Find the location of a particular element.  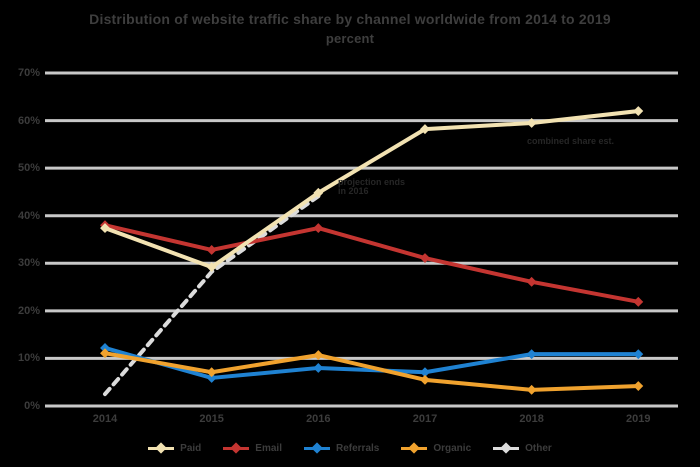

legend-item-paid: Paid is located at coordinates (175, 448).